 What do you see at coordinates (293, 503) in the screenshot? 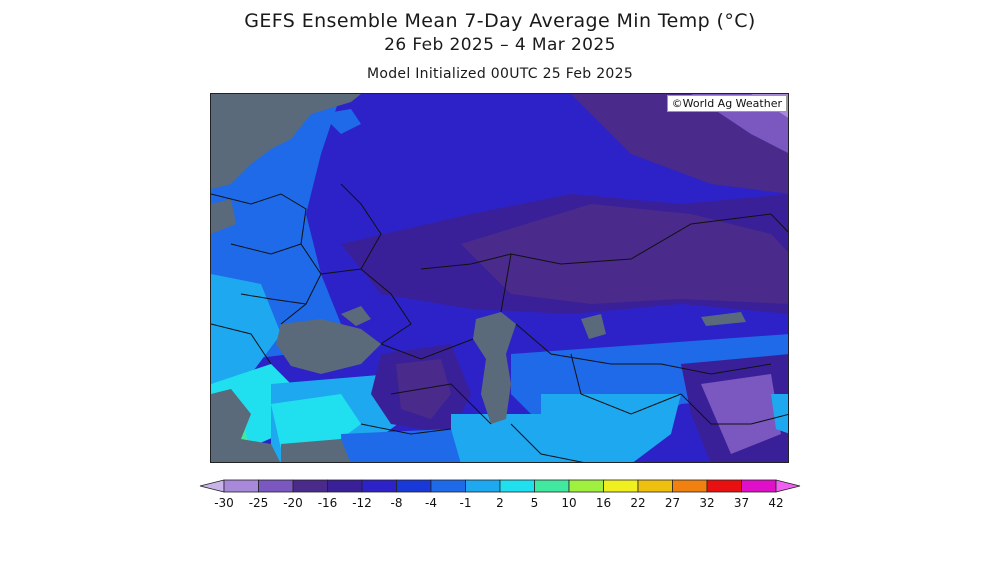
I see `legend-tick-label: -20` at bounding box center [293, 503].